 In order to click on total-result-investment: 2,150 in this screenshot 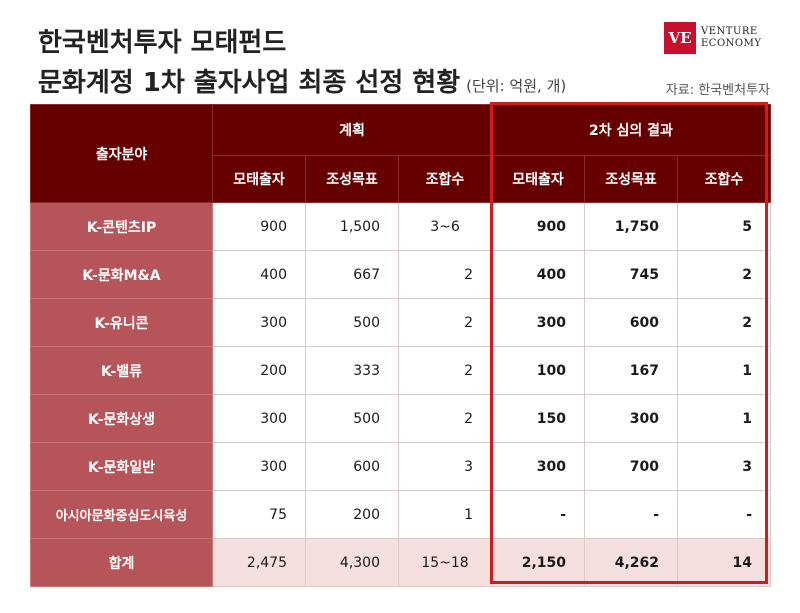, I will do `click(538, 562)`.